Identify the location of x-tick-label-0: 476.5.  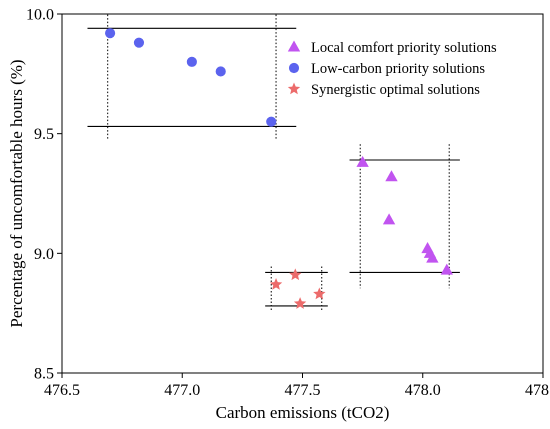
(62, 390).